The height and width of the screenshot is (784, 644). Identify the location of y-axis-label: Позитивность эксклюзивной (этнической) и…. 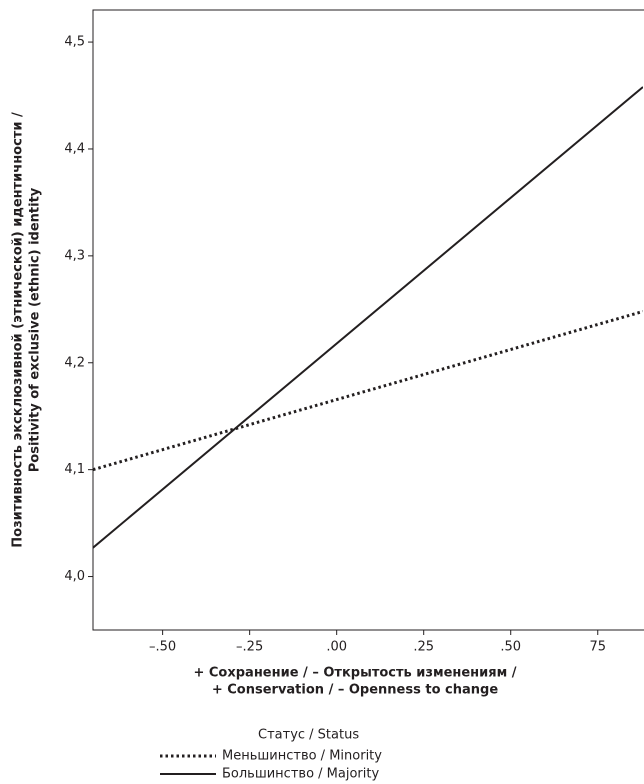
(18, 330).